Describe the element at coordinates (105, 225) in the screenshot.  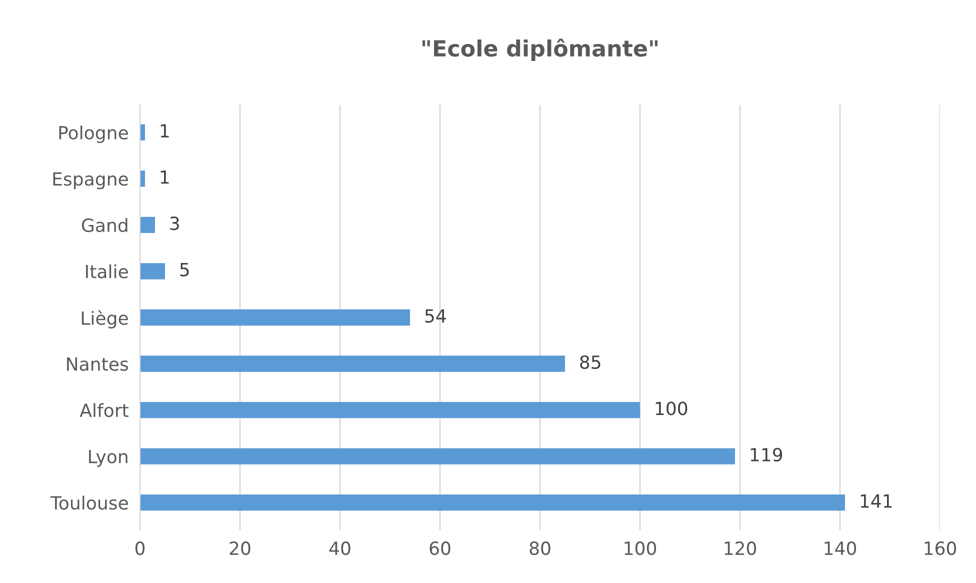
I see `y-tick-label: Gand` at that location.